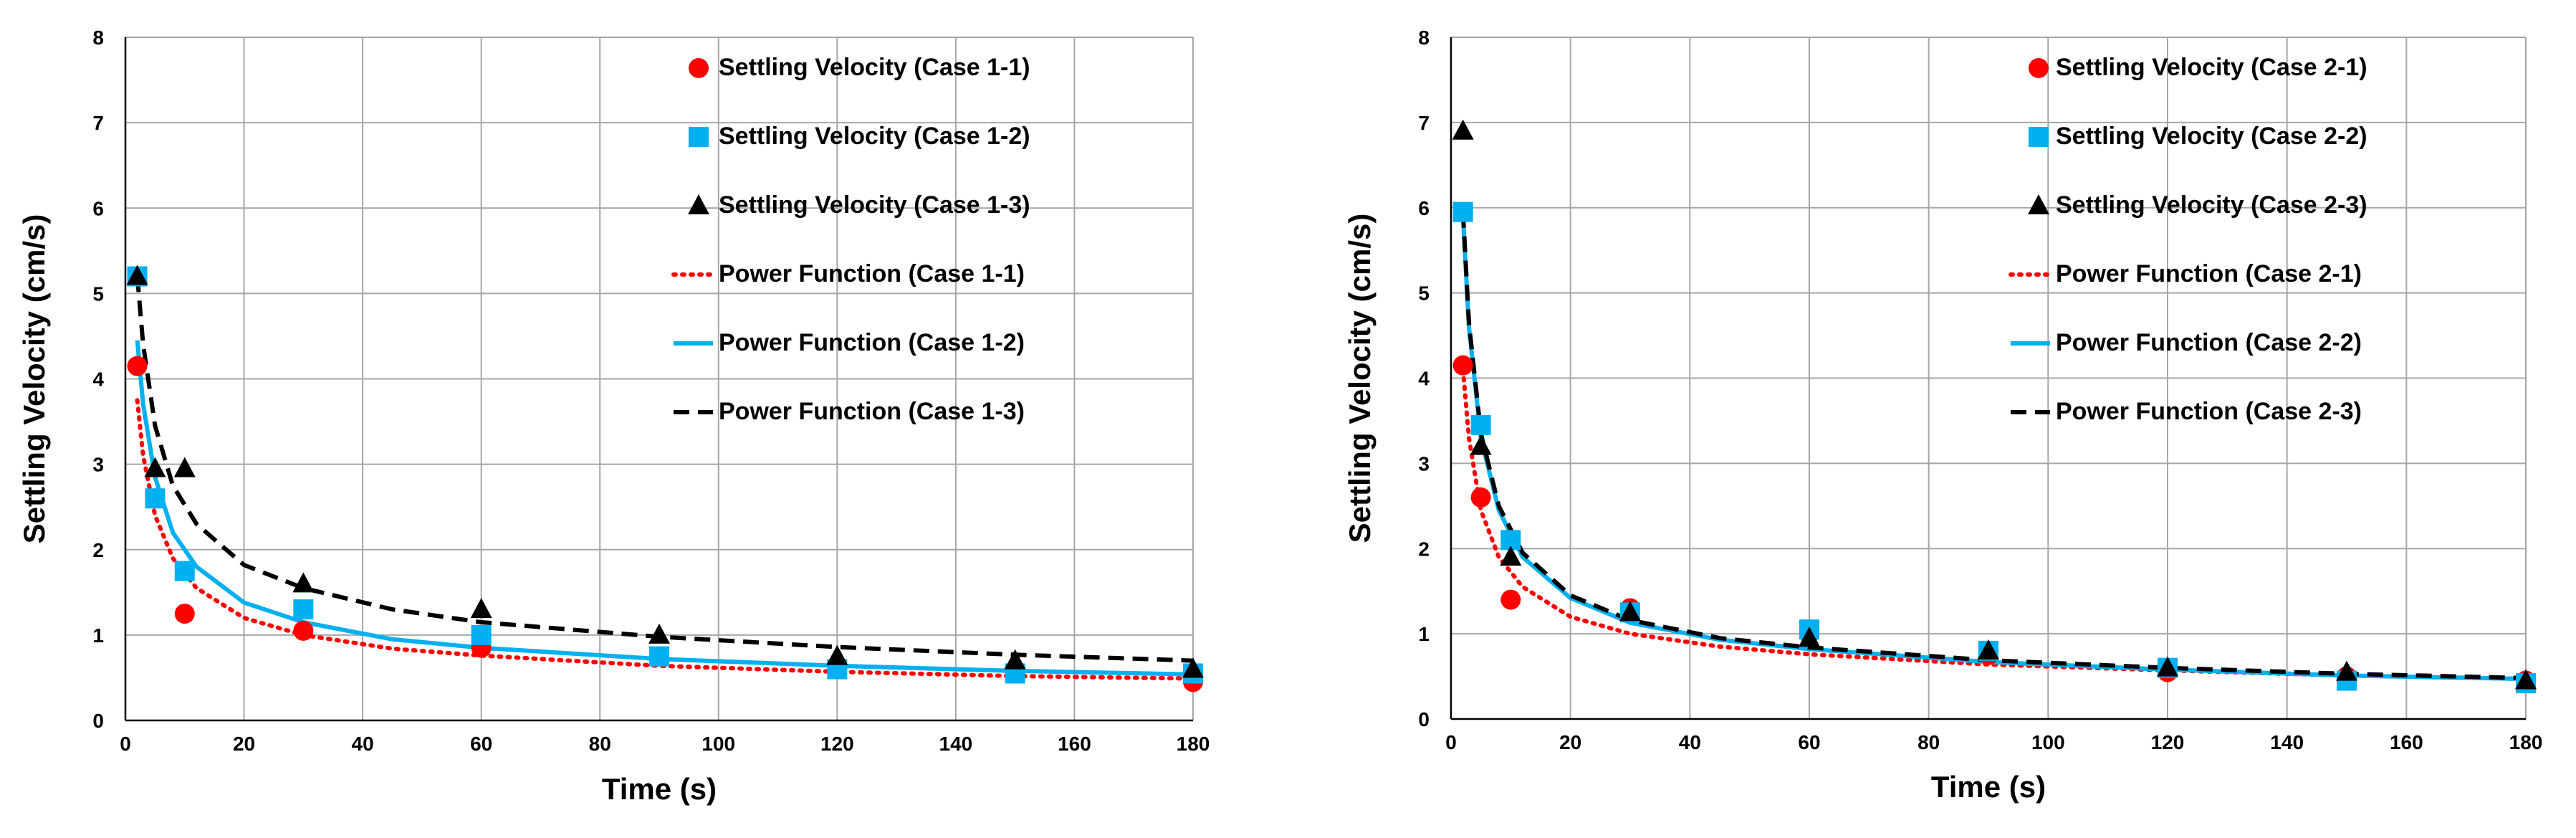 Image resolution: width=2576 pixels, height=838 pixels. Describe the element at coordinates (125, 744) in the screenshot. I see `x-tick-label: 0` at that location.